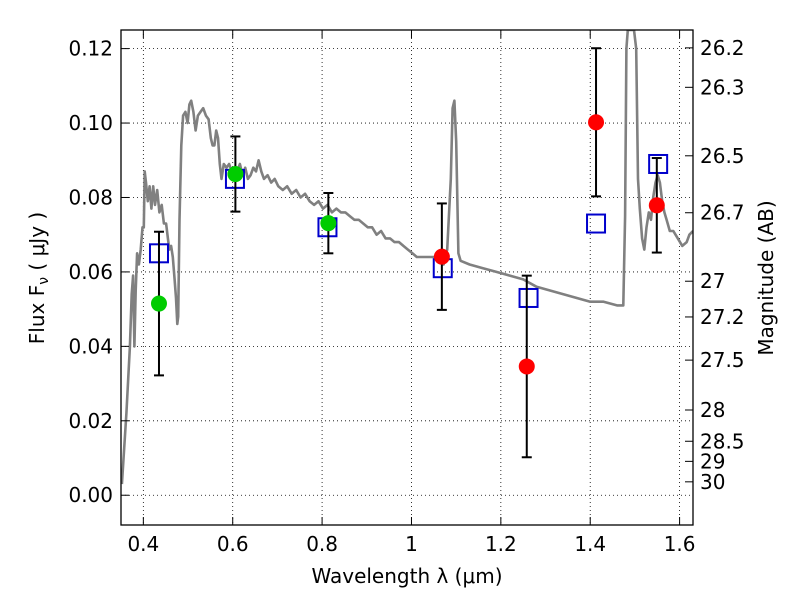  What do you see at coordinates (712, 461) in the screenshot?
I see `y2-tick-label: 29` at bounding box center [712, 461].